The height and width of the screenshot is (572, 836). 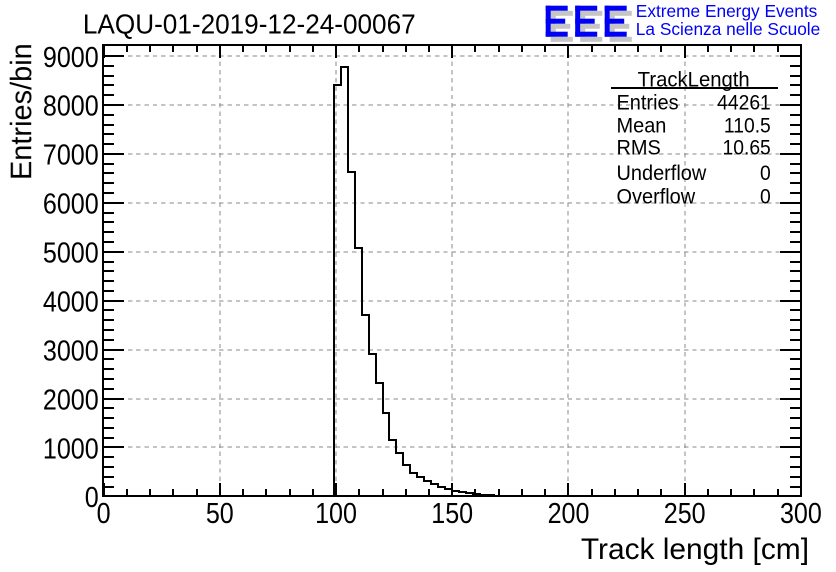 I want to click on svg-text: 3000, so click(x=71, y=350).